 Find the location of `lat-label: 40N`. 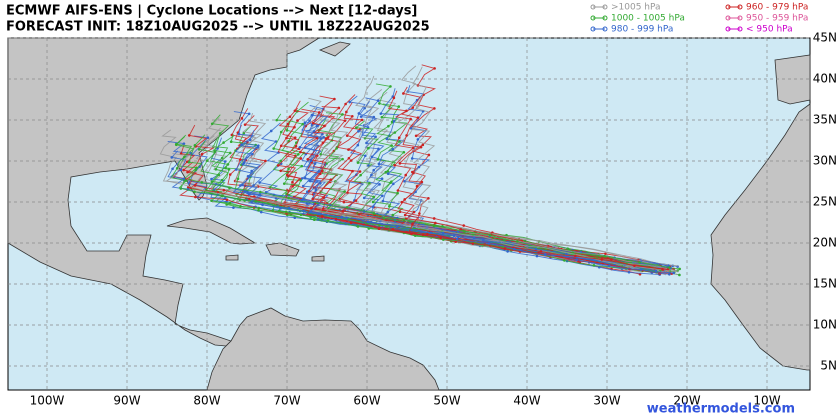

lat-label: 40N is located at coordinates (825, 79).